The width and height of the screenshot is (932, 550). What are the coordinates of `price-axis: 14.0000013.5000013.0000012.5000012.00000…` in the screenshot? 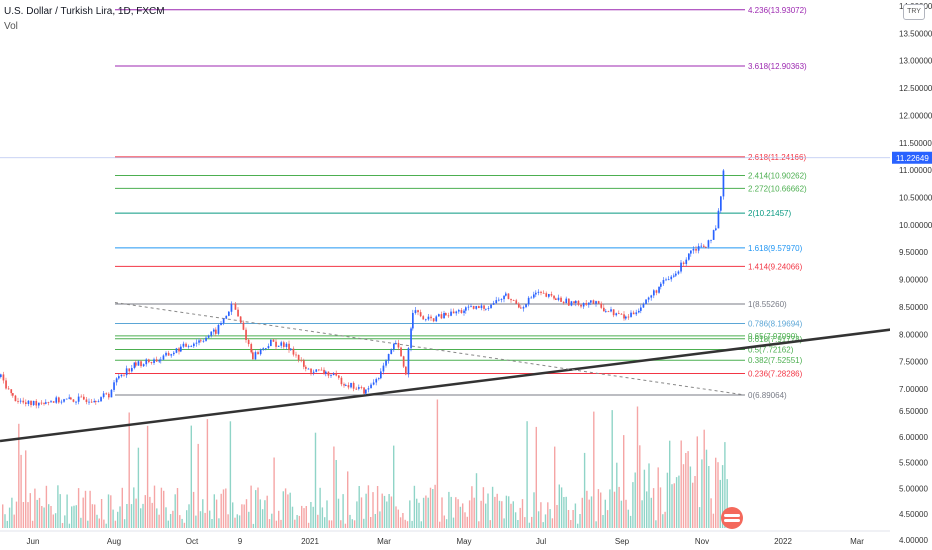 It's located at (911, 275).